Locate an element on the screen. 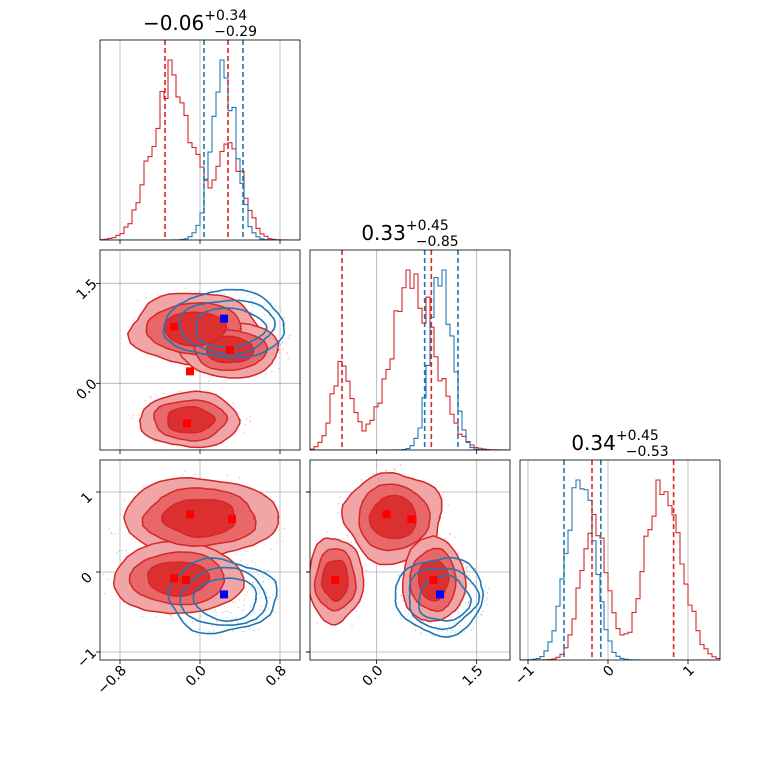  hist-0-blue-histogram is located at coordinates (200, 149).